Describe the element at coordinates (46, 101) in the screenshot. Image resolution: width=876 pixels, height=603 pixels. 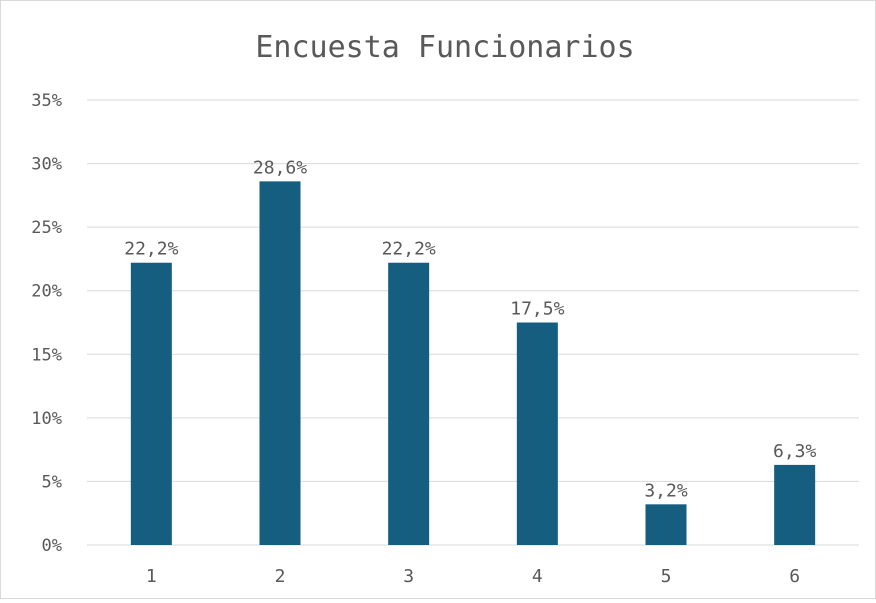
I see `y-tick-label: 35%` at that location.